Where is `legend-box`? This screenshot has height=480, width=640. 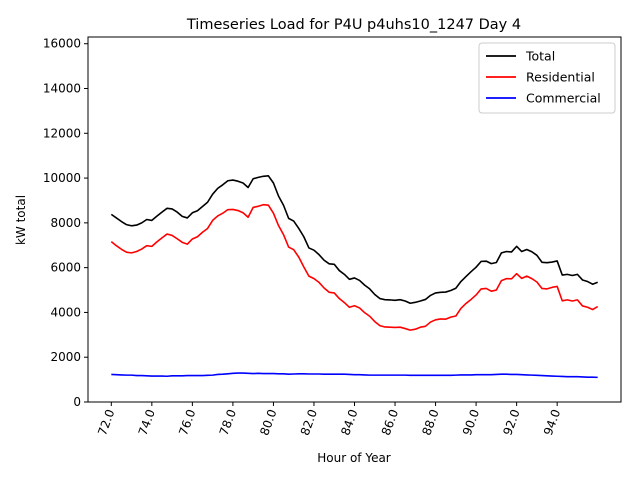 legend-box is located at coordinates (547, 78).